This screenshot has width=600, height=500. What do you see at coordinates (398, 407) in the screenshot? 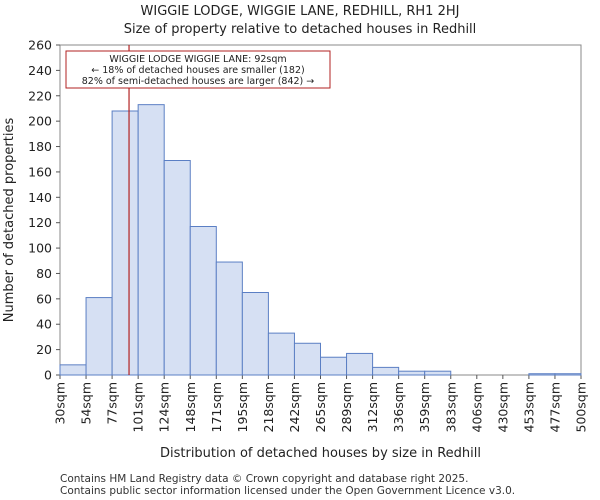
I see `x-tick-label: 336sqm` at bounding box center [398, 407].